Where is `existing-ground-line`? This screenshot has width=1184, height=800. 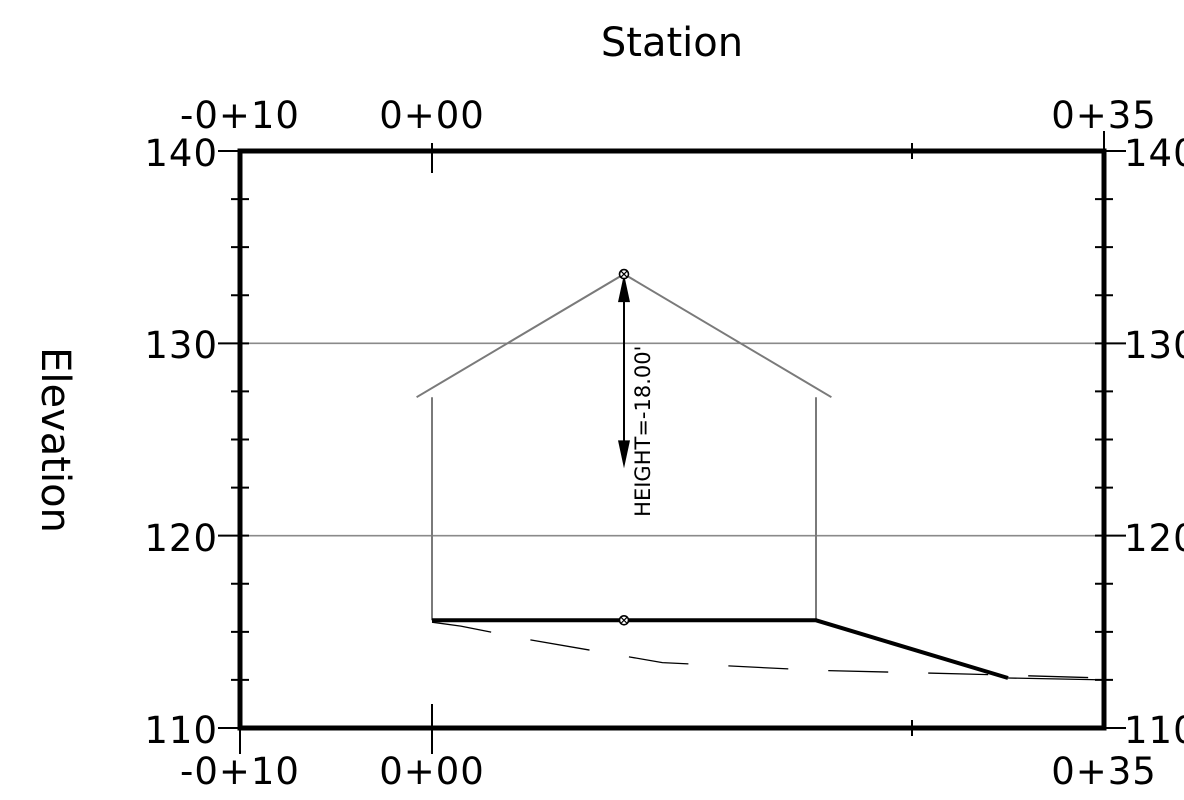 existing-ground-line is located at coordinates (768, 650).